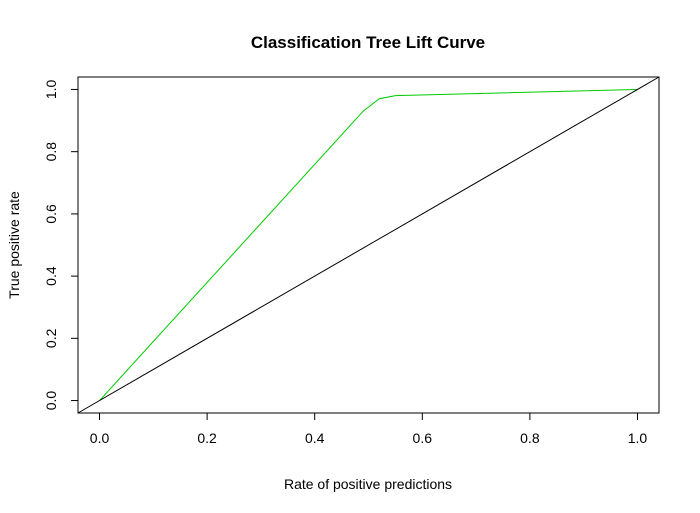  Describe the element at coordinates (61, 245) in the screenshot. I see `y-axis: 0.0 0.2 0.4 0.6 0.8 1.0` at that location.